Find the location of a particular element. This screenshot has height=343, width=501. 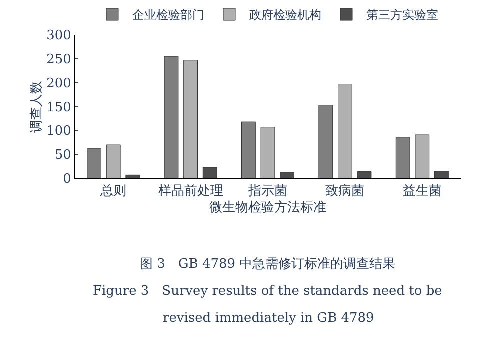

x-tick-label: 指示菌 is located at coordinates (268, 192).